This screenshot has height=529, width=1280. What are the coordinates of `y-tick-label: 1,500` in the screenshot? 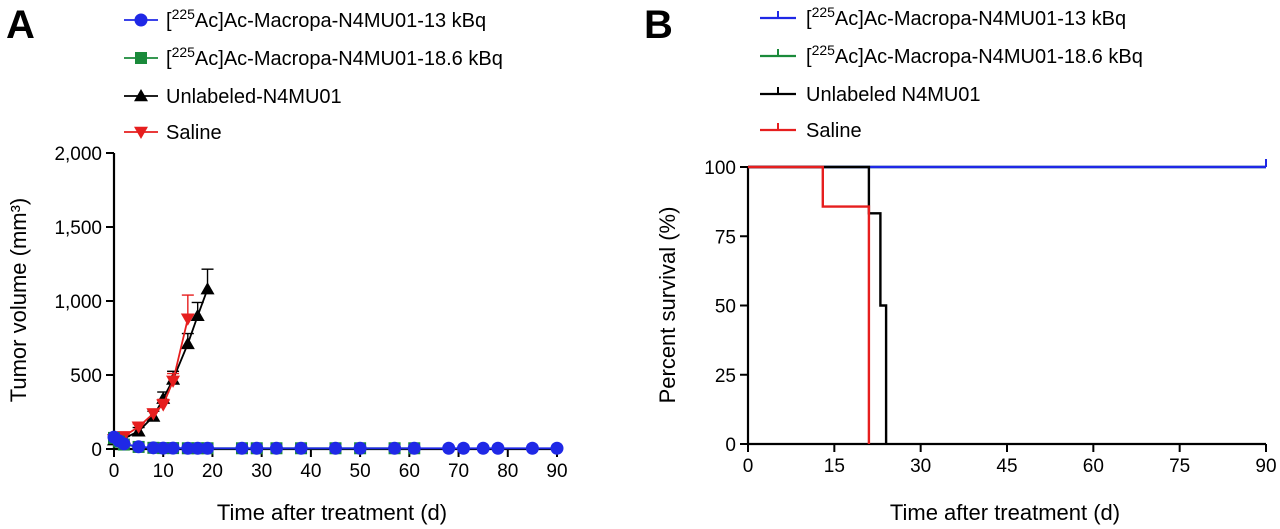 It's located at (78, 228).